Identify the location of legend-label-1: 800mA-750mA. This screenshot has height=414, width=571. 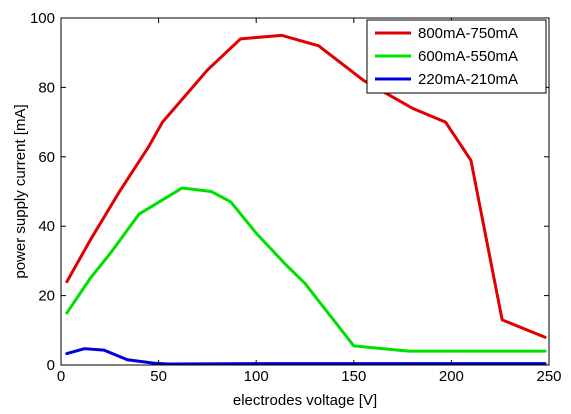
(468, 33).